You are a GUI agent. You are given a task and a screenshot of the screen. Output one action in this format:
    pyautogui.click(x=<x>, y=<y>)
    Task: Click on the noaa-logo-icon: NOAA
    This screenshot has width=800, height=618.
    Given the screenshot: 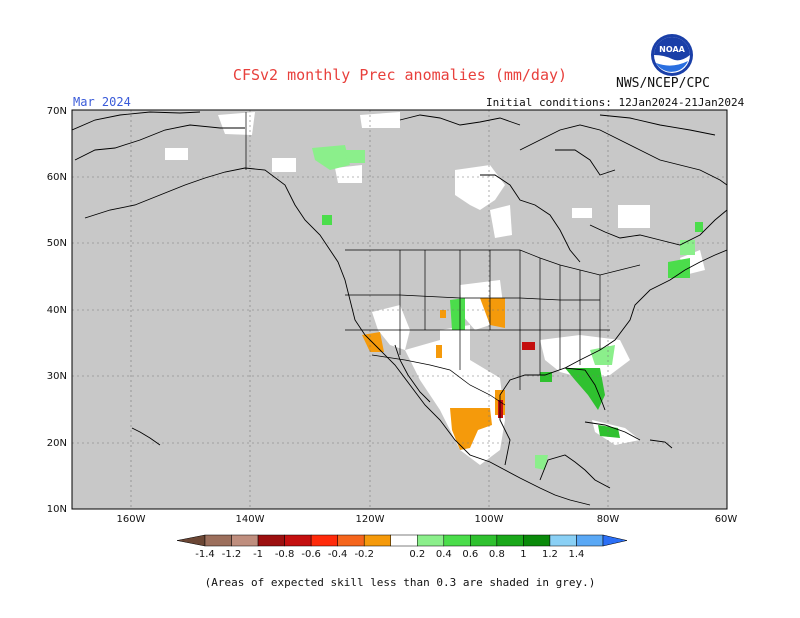 What is the action you would take?
    pyautogui.click(x=672, y=55)
    